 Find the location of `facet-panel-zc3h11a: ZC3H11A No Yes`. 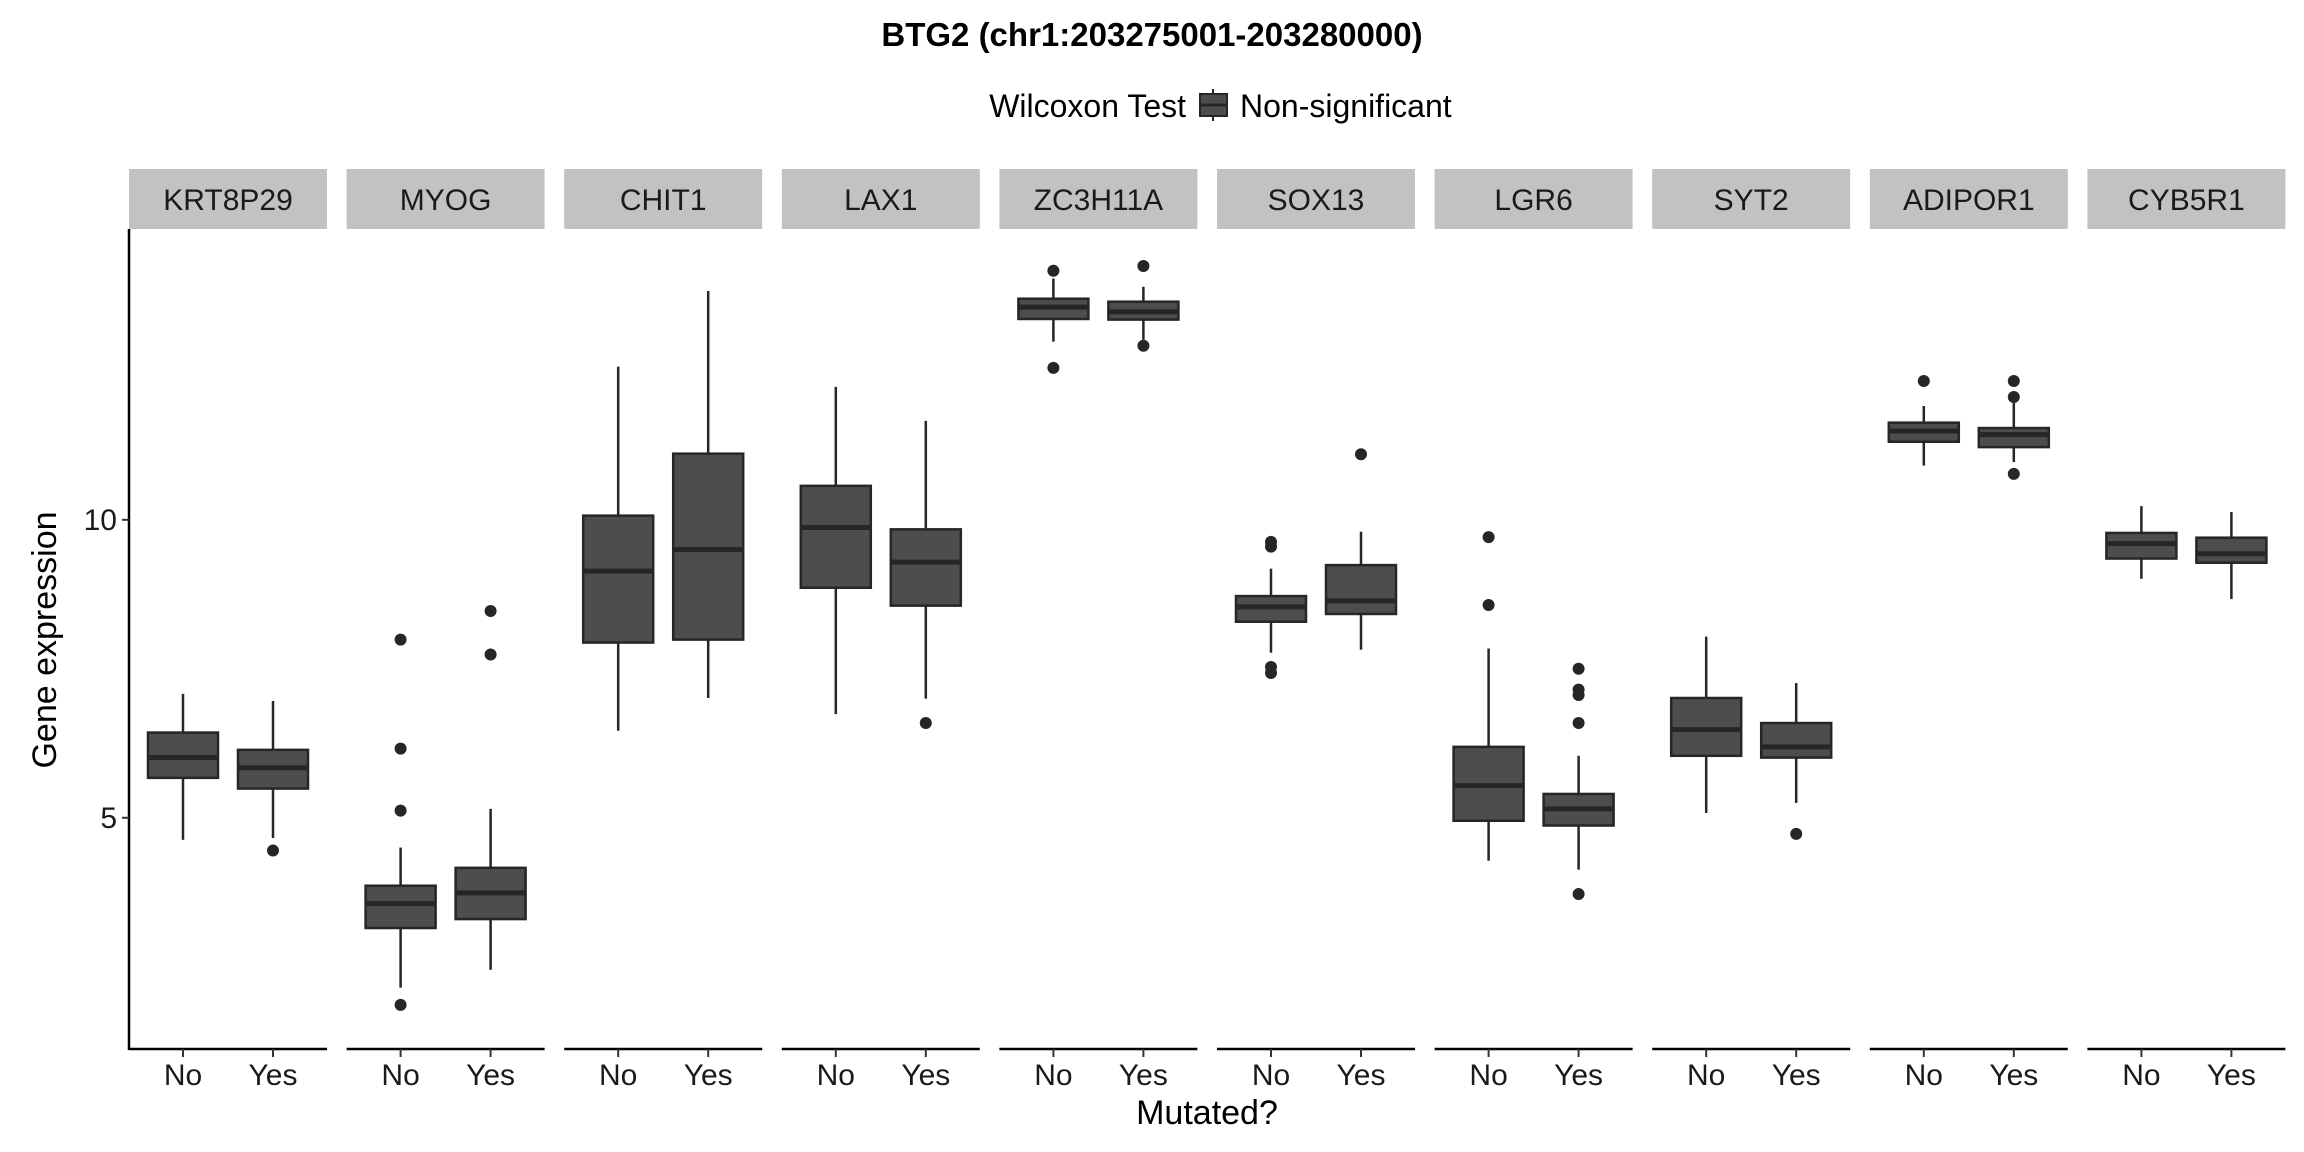

facet-panel-zc3h11a: ZC3H11A No Yes is located at coordinates (1098, 630).